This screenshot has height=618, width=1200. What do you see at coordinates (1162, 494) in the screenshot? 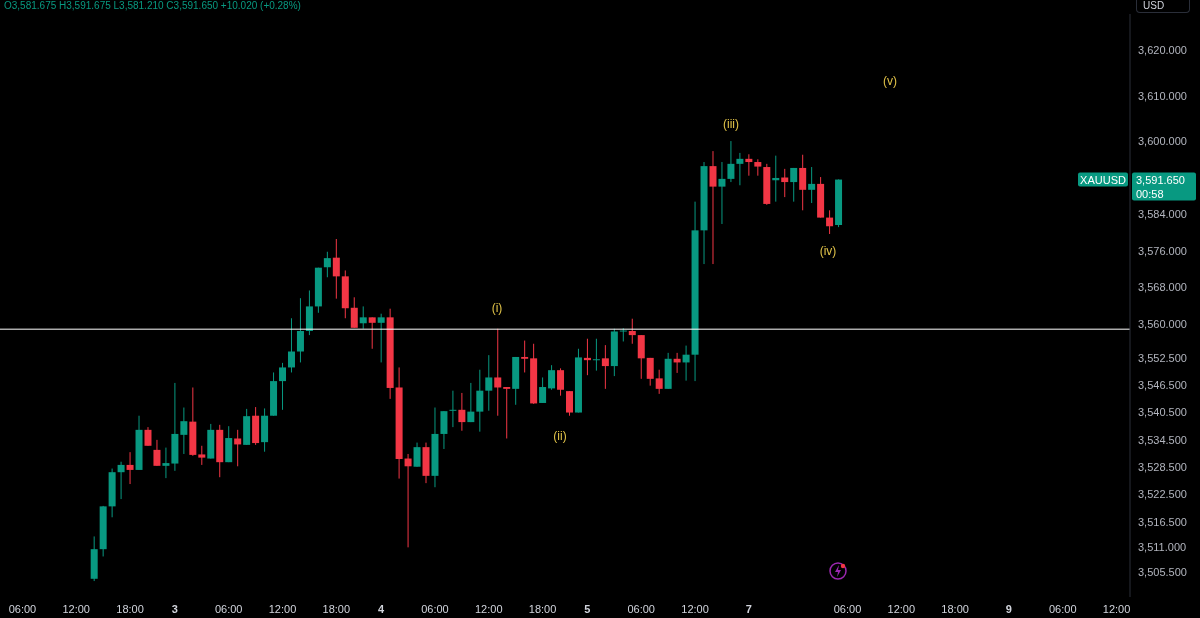
I see `y-tick-label: 3,522.500` at bounding box center [1162, 494].